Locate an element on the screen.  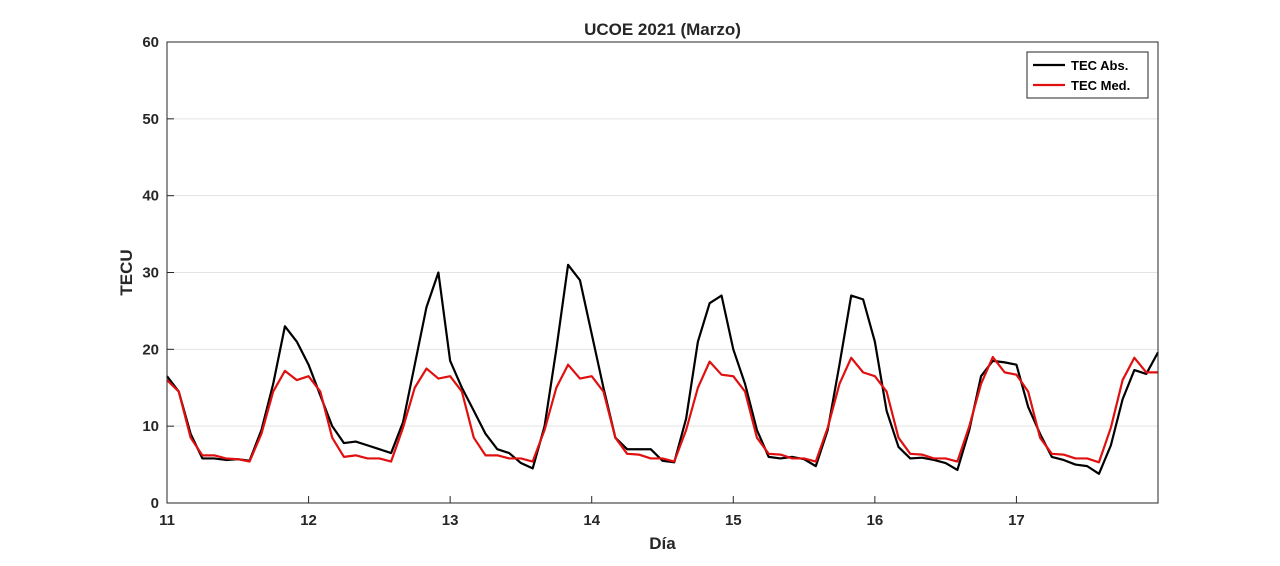
chart-title: UCOE 2021 (Marzo) is located at coordinates (662, 29).